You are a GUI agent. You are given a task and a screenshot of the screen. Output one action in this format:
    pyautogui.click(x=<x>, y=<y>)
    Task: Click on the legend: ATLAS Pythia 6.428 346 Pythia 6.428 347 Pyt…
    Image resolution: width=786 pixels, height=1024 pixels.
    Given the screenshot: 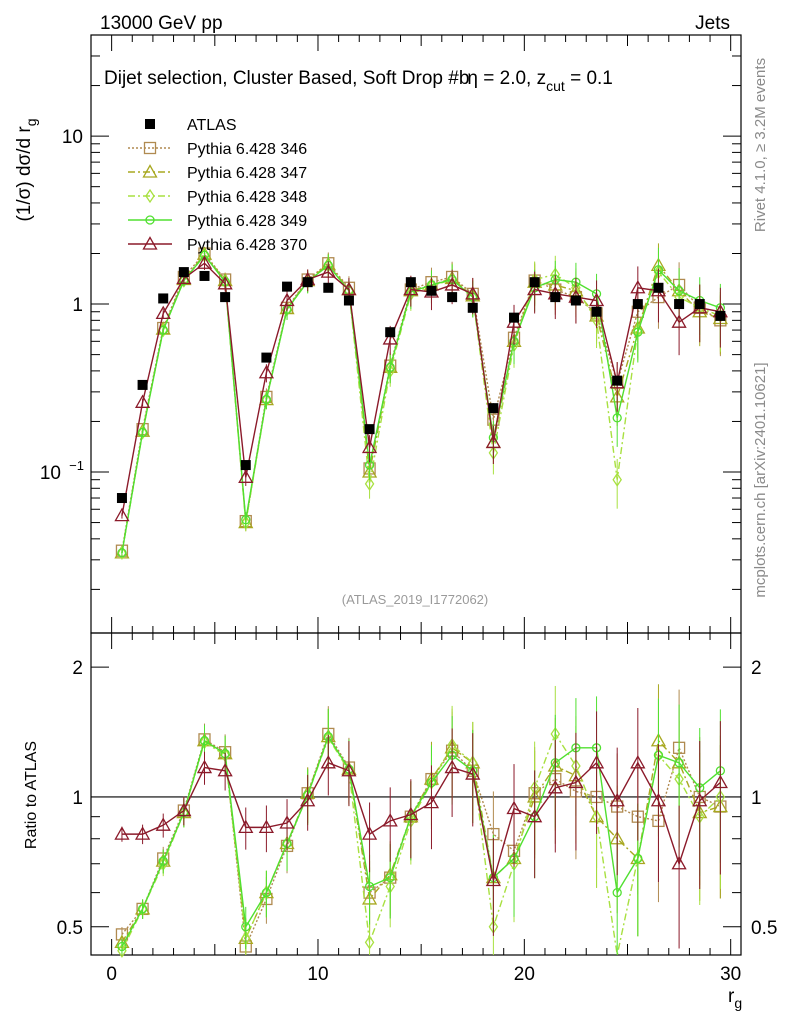 What is the action you would take?
    pyautogui.click(x=217, y=185)
    